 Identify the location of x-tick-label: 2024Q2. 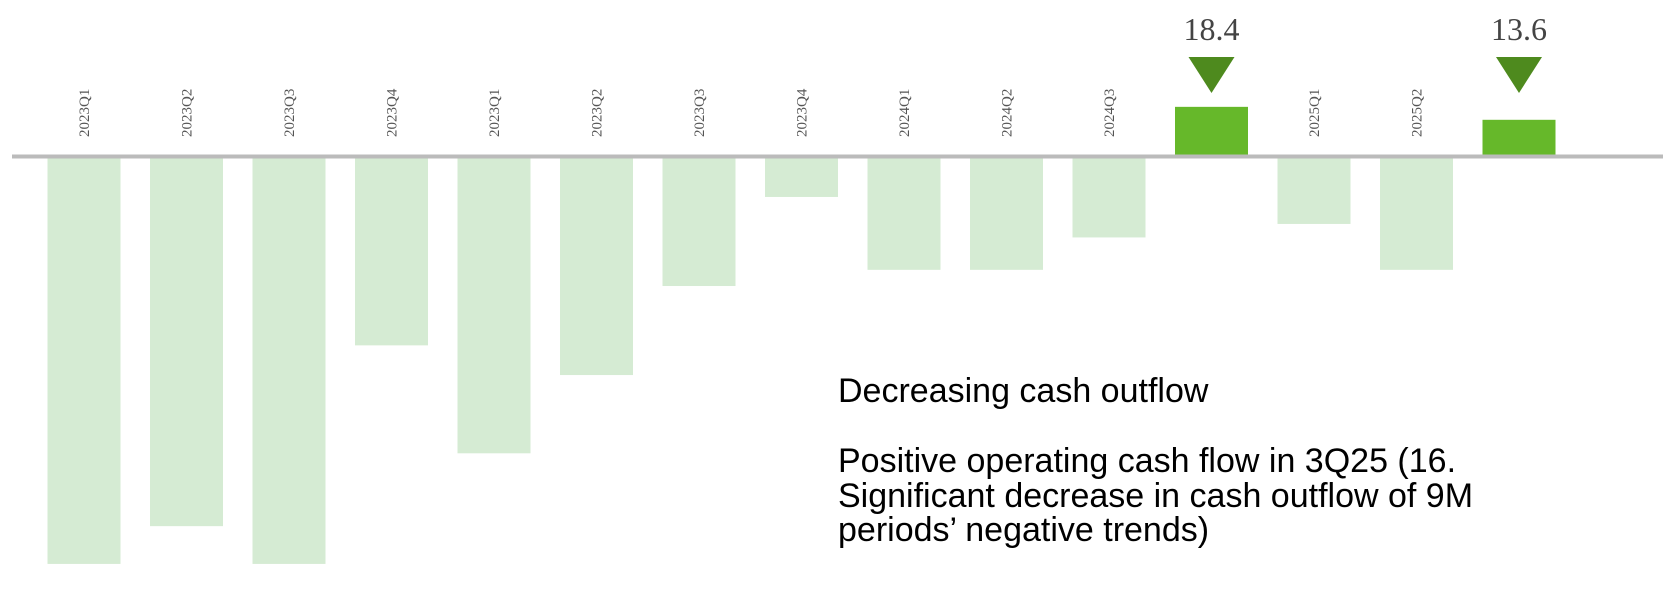
(1008, 113).